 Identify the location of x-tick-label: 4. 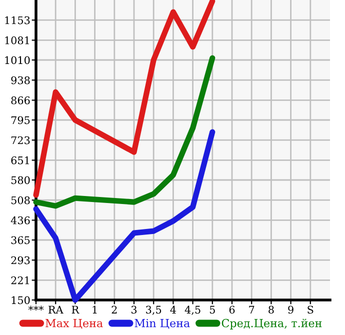
(173, 310).